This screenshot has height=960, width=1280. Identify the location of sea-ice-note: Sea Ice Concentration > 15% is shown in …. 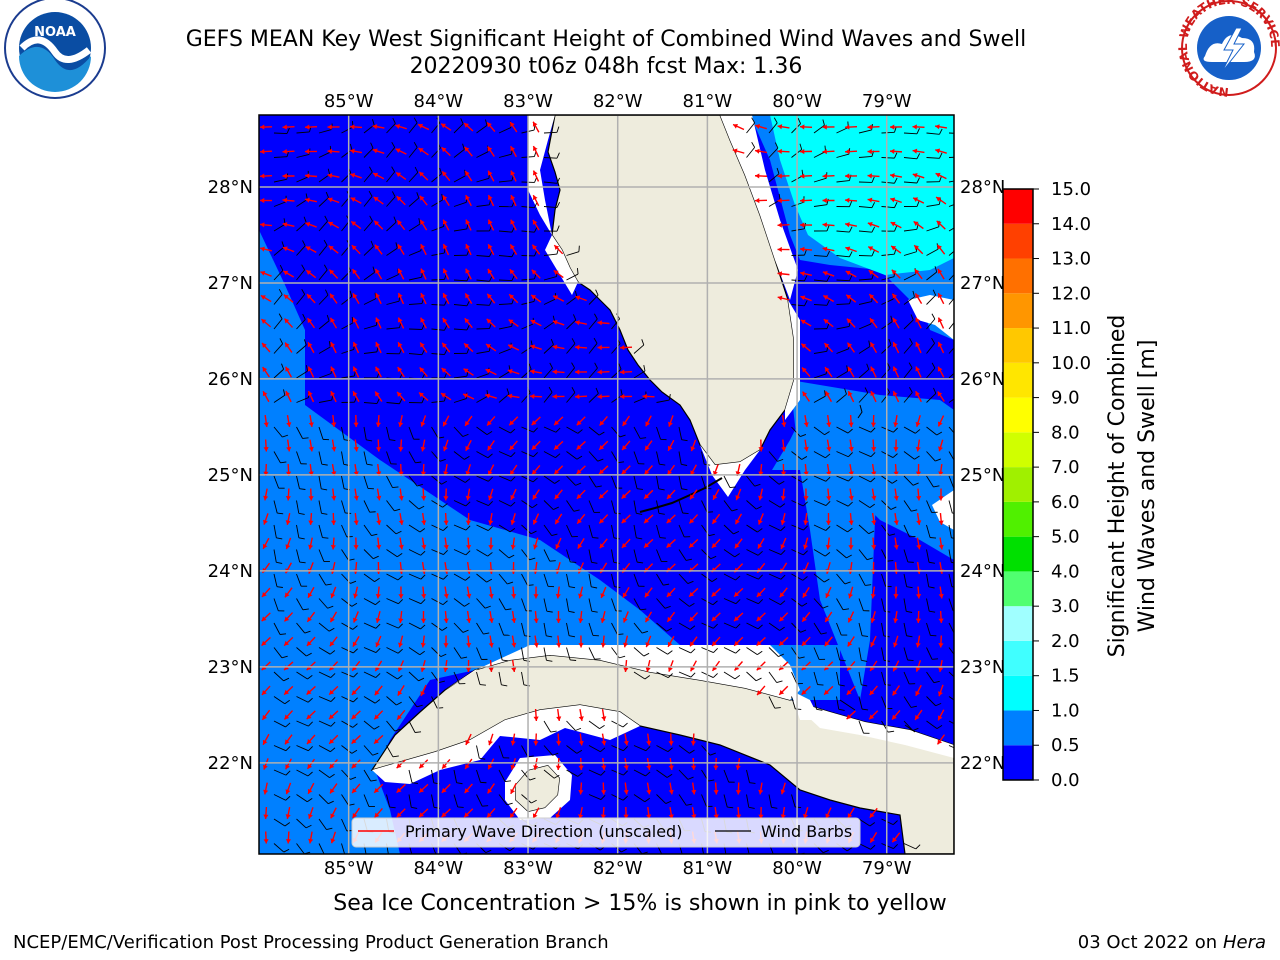
(640, 903).